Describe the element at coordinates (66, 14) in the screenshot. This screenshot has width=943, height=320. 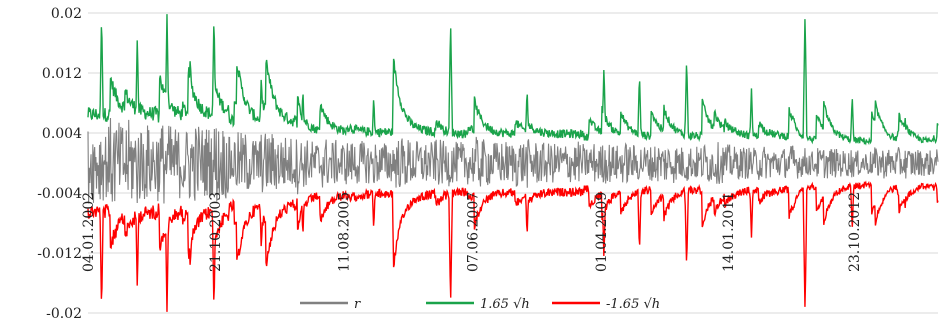
I see `y-tick-label: 0.02` at that location.